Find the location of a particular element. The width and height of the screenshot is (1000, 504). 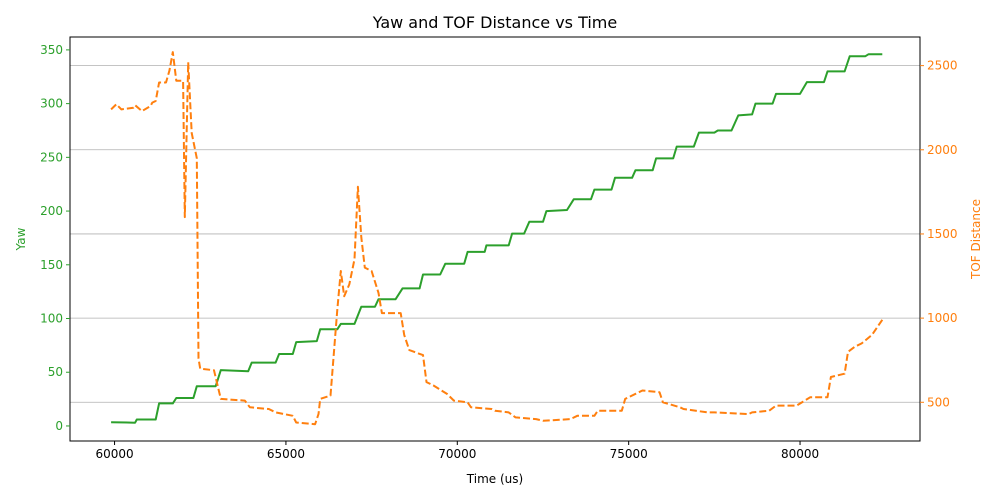

y-left-tick-label: 250 is located at coordinates (51, 157).